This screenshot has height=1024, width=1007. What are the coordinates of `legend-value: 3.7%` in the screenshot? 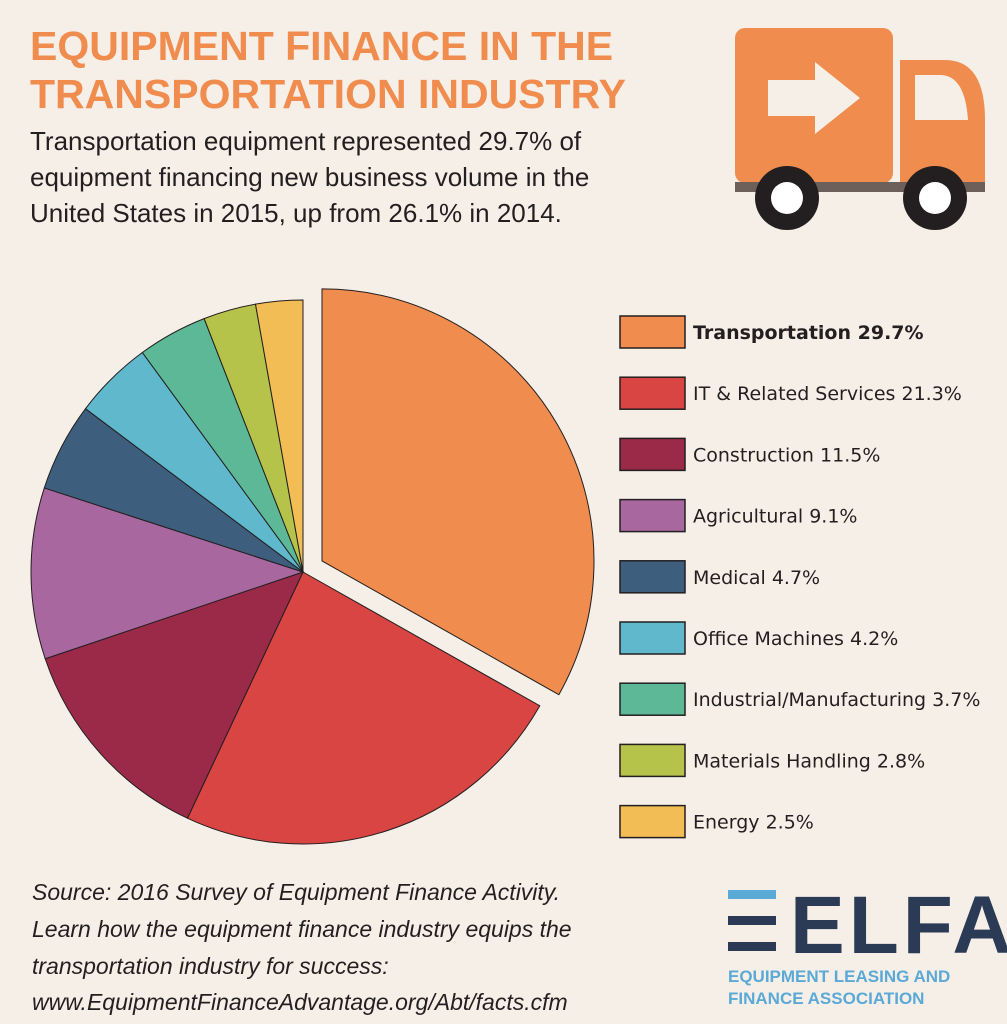 It's located at (956, 700).